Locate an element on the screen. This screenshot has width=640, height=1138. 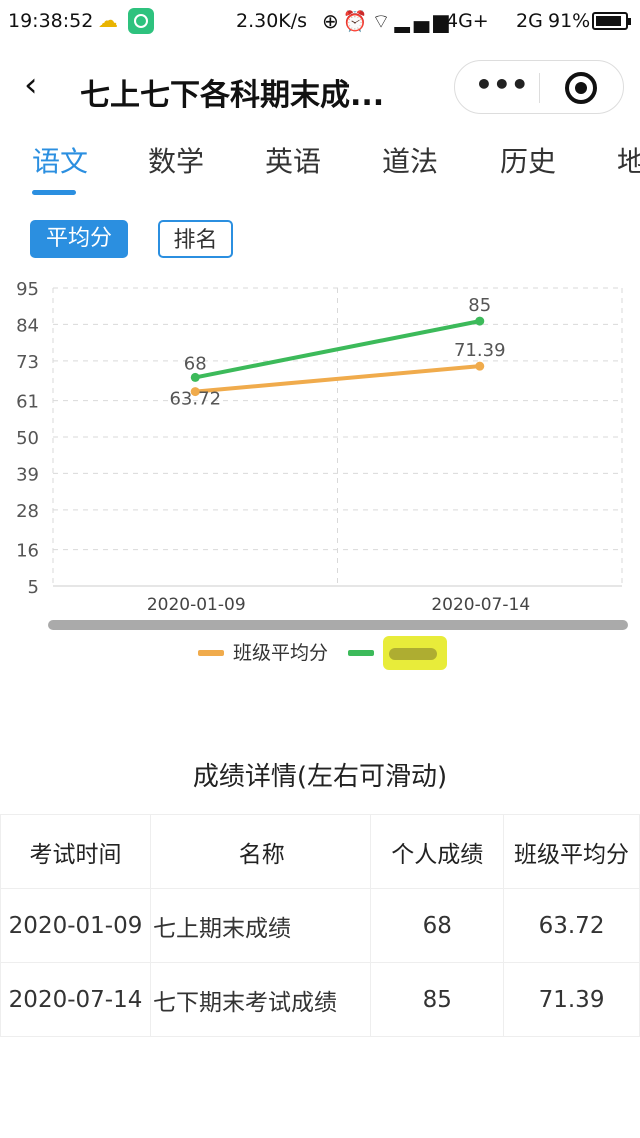
mini-program-capsule: ••• is located at coordinates (539, 87).